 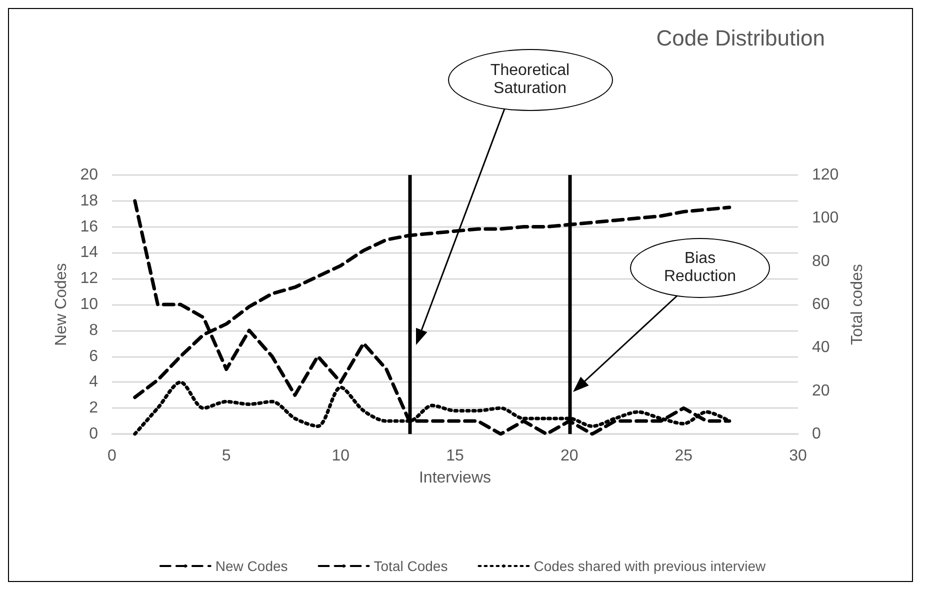 What do you see at coordinates (93, 356) in the screenshot?
I see `y-tick-label: 6` at bounding box center [93, 356].